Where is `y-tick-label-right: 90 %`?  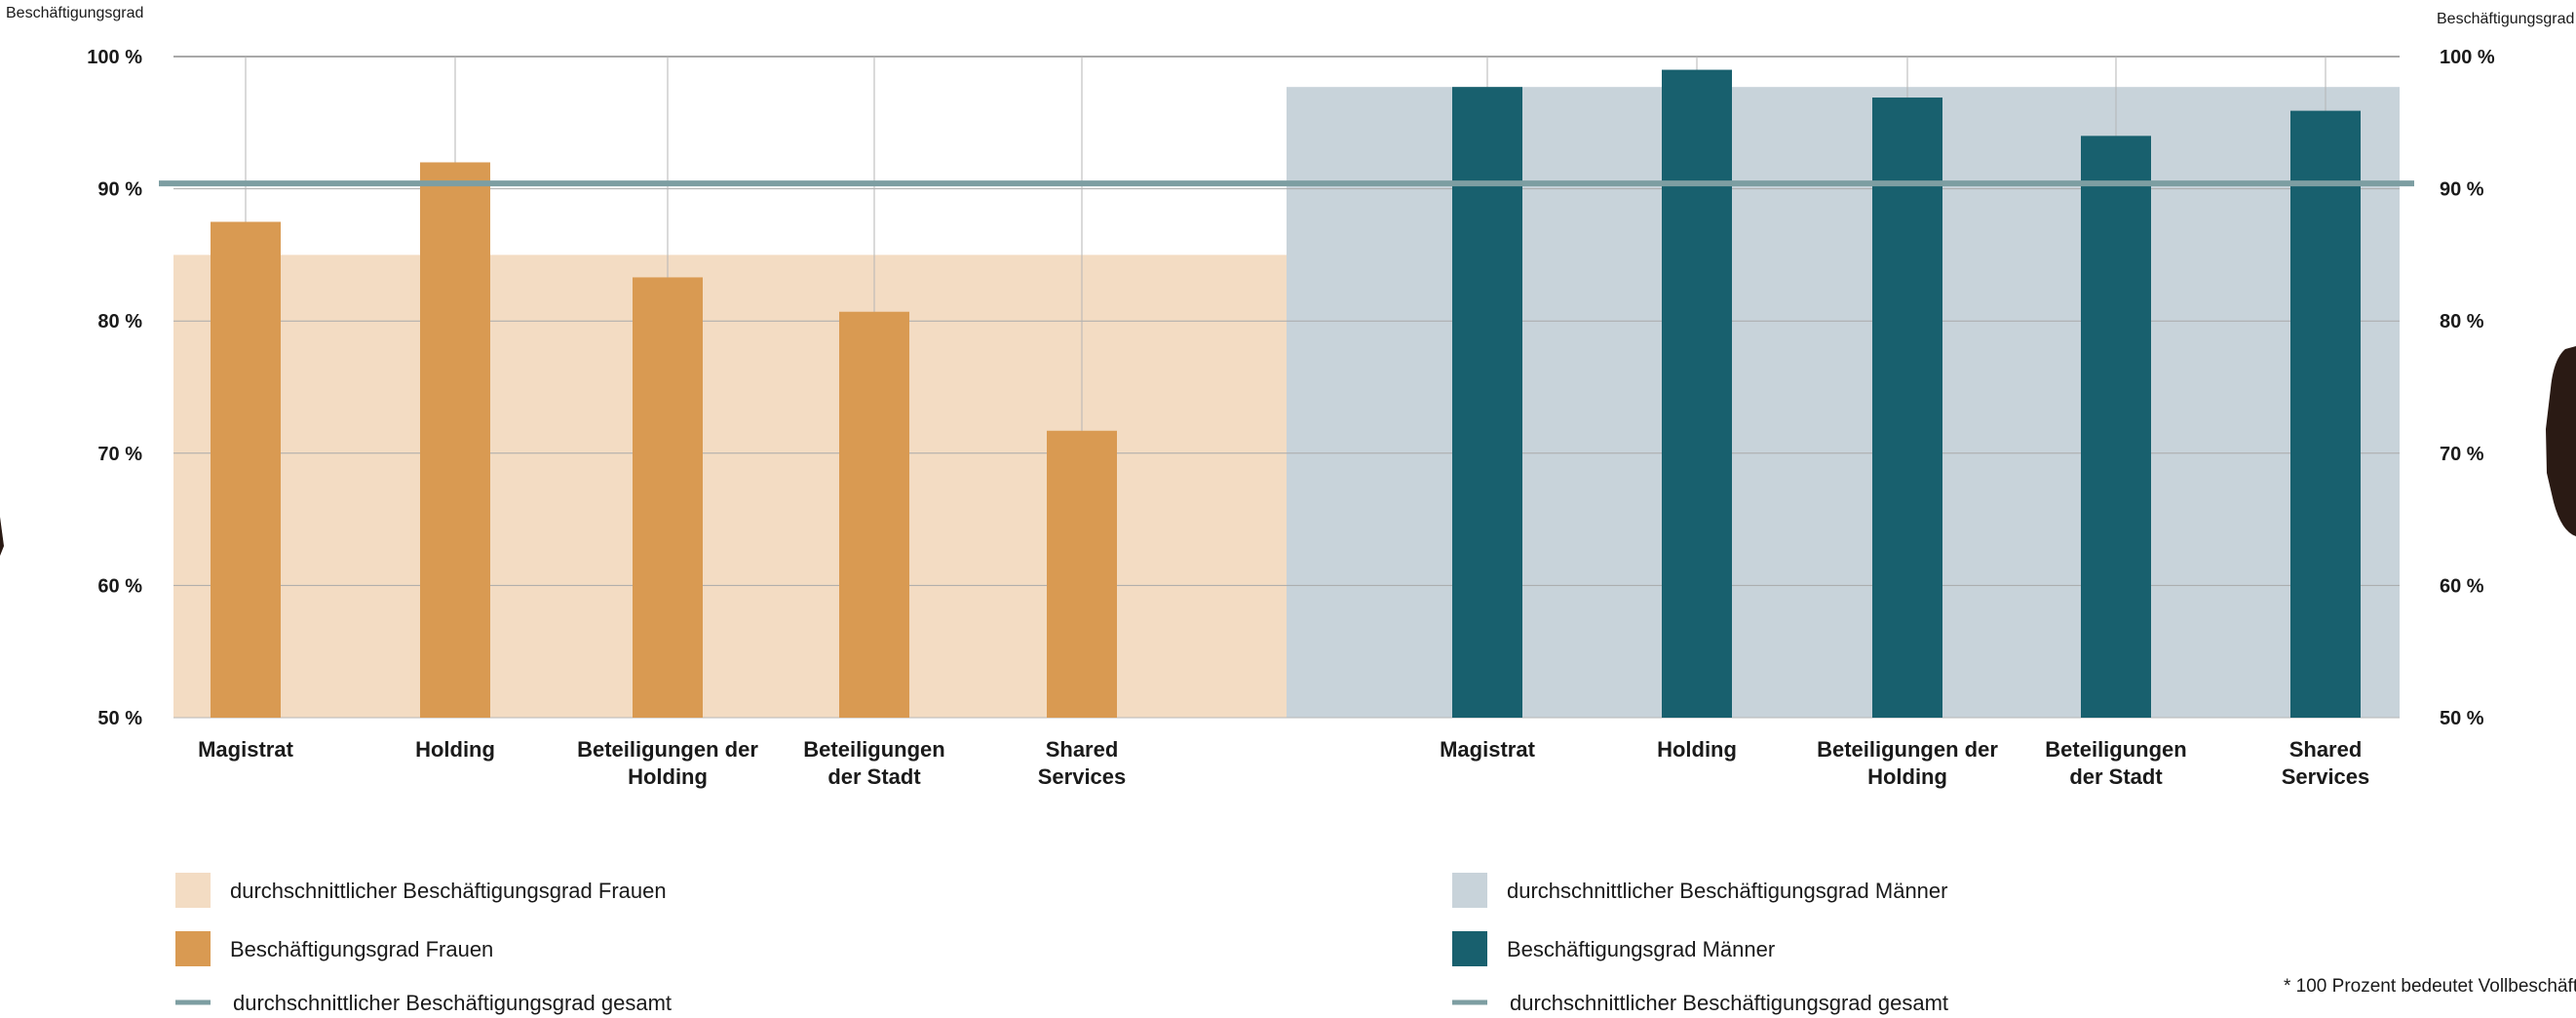 y-tick-label-right: 90 % is located at coordinates (2462, 190).